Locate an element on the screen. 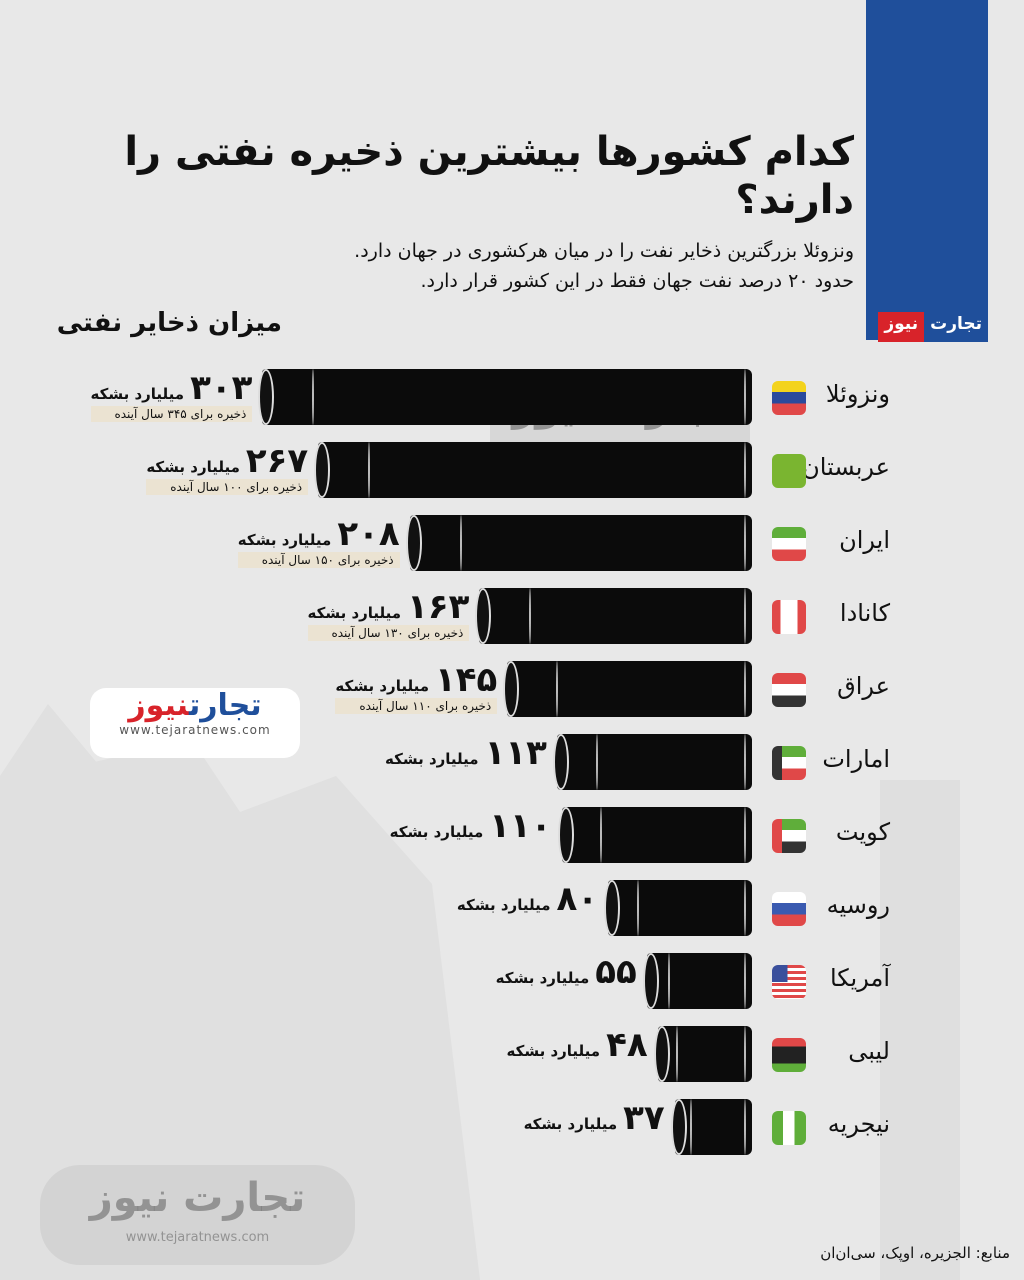 The image size is (1024, 1280). value-label: ۱۴۵ میلیارد بشکه ذخیره برای ۱۱۰ سال آینده is located at coordinates (416, 687).